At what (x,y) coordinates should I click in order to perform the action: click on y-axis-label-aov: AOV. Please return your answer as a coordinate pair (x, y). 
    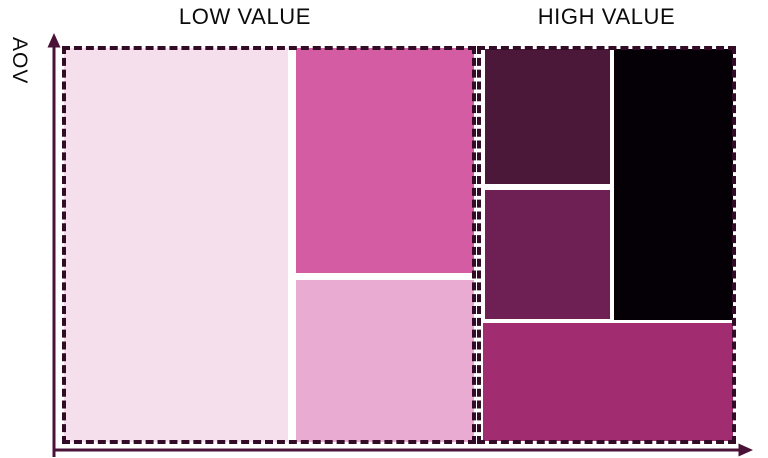
    Looking at the image, I should click on (19, 61).